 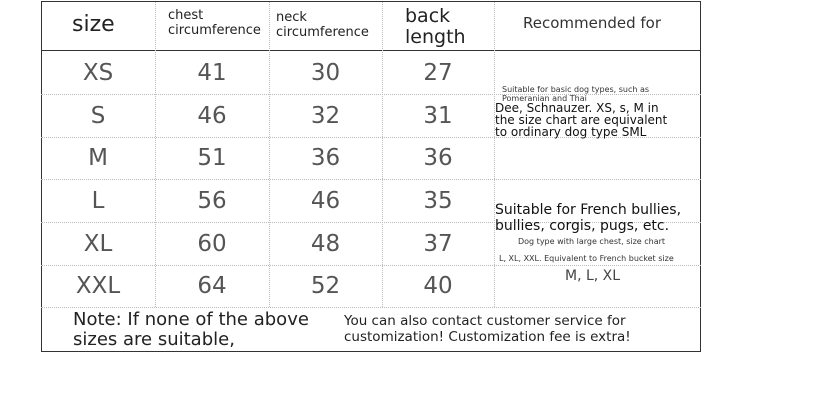 I want to click on size-cell: S, so click(x=98, y=115).